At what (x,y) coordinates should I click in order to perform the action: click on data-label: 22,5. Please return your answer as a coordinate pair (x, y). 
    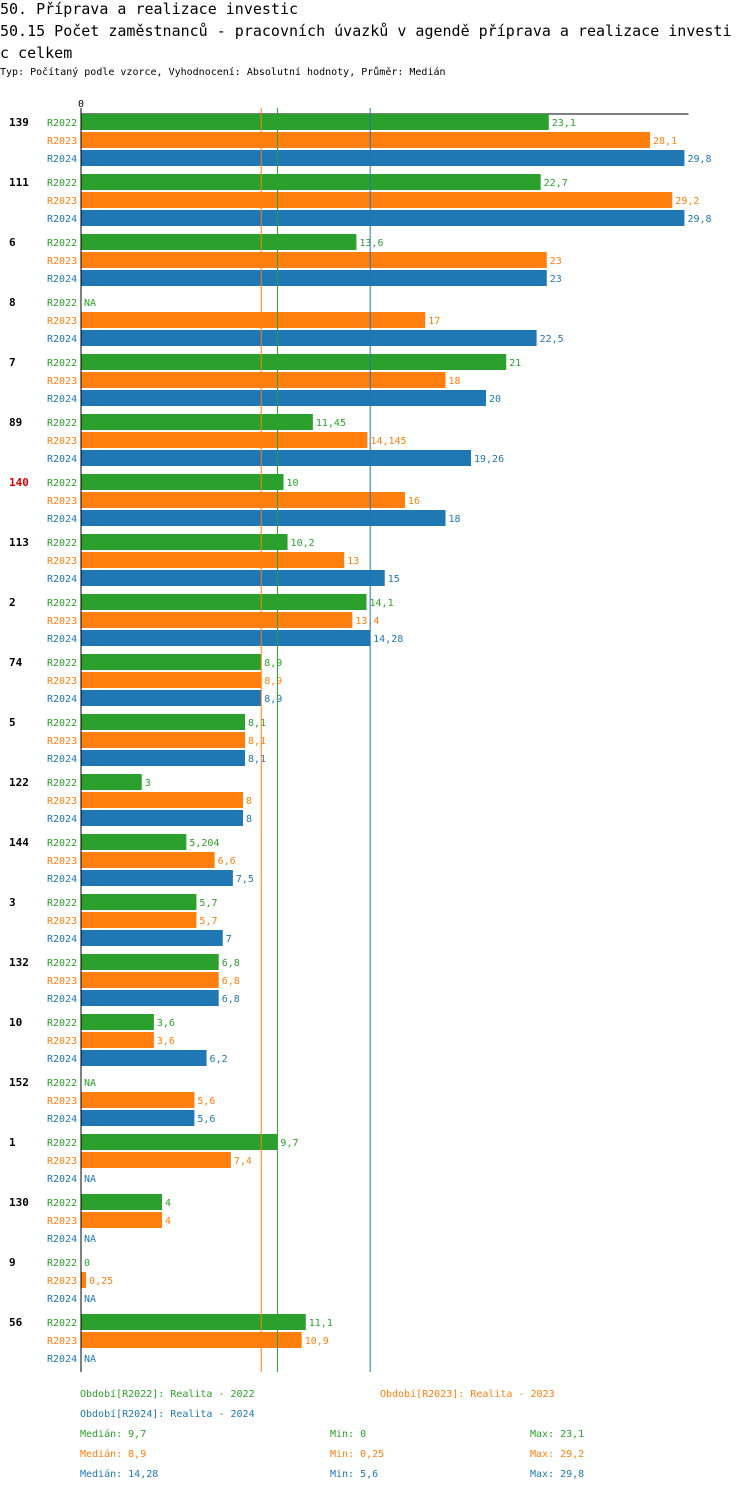
    Looking at the image, I should click on (552, 339).